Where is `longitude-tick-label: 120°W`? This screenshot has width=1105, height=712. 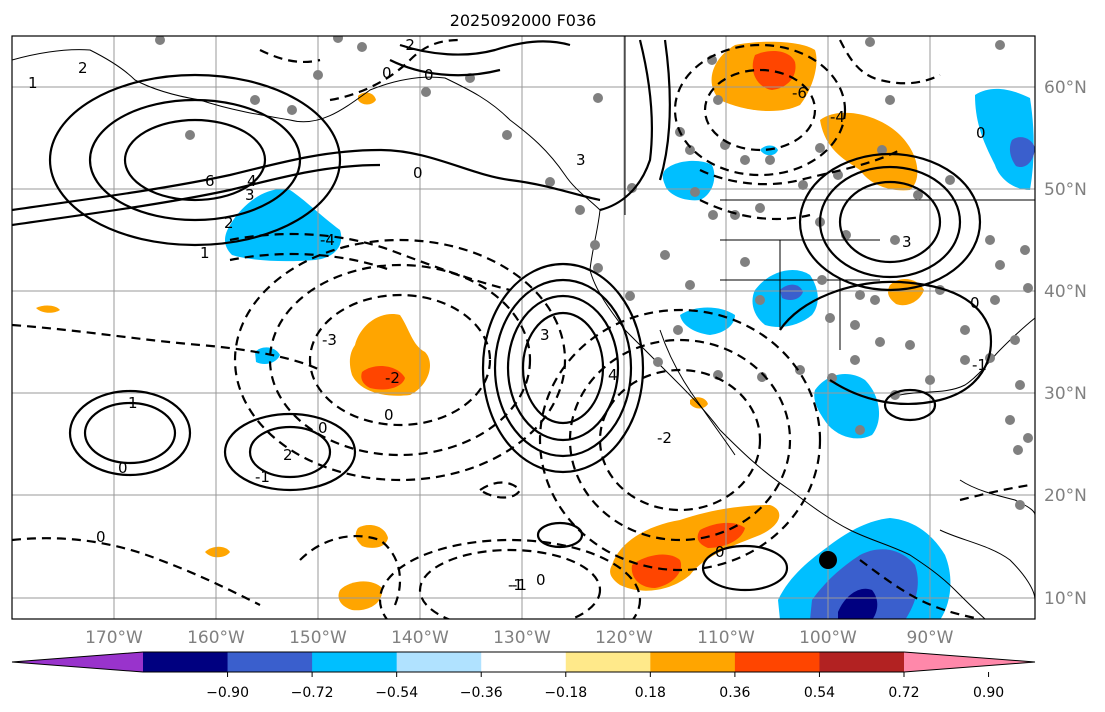 longitude-tick-label: 120°W is located at coordinates (624, 638).